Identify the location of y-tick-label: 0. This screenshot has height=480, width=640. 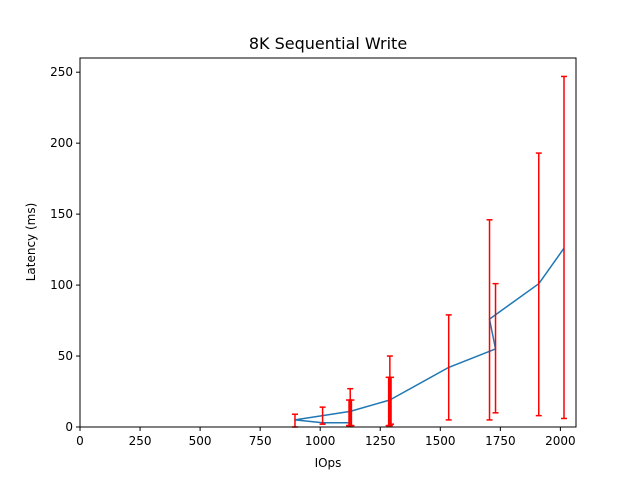
(69, 427).